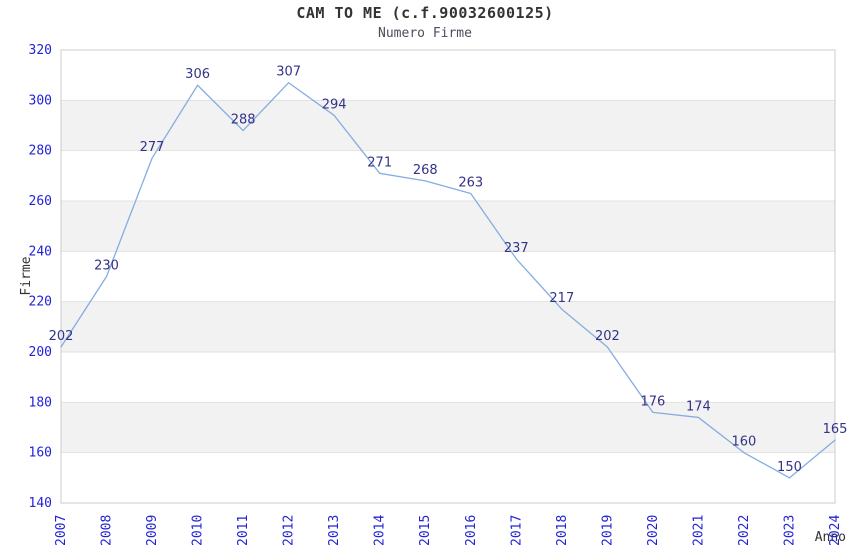 The image size is (850, 550). What do you see at coordinates (425, 13) in the screenshot?
I see `chart-title: CAM TO ME (c.f.90032600125)` at bounding box center [425, 13].